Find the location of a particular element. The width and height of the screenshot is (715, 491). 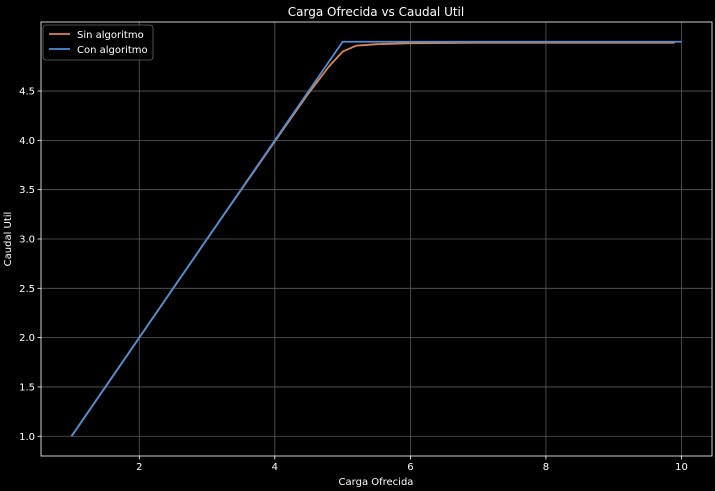

y-tick-label: 2.0 is located at coordinates (27, 338).